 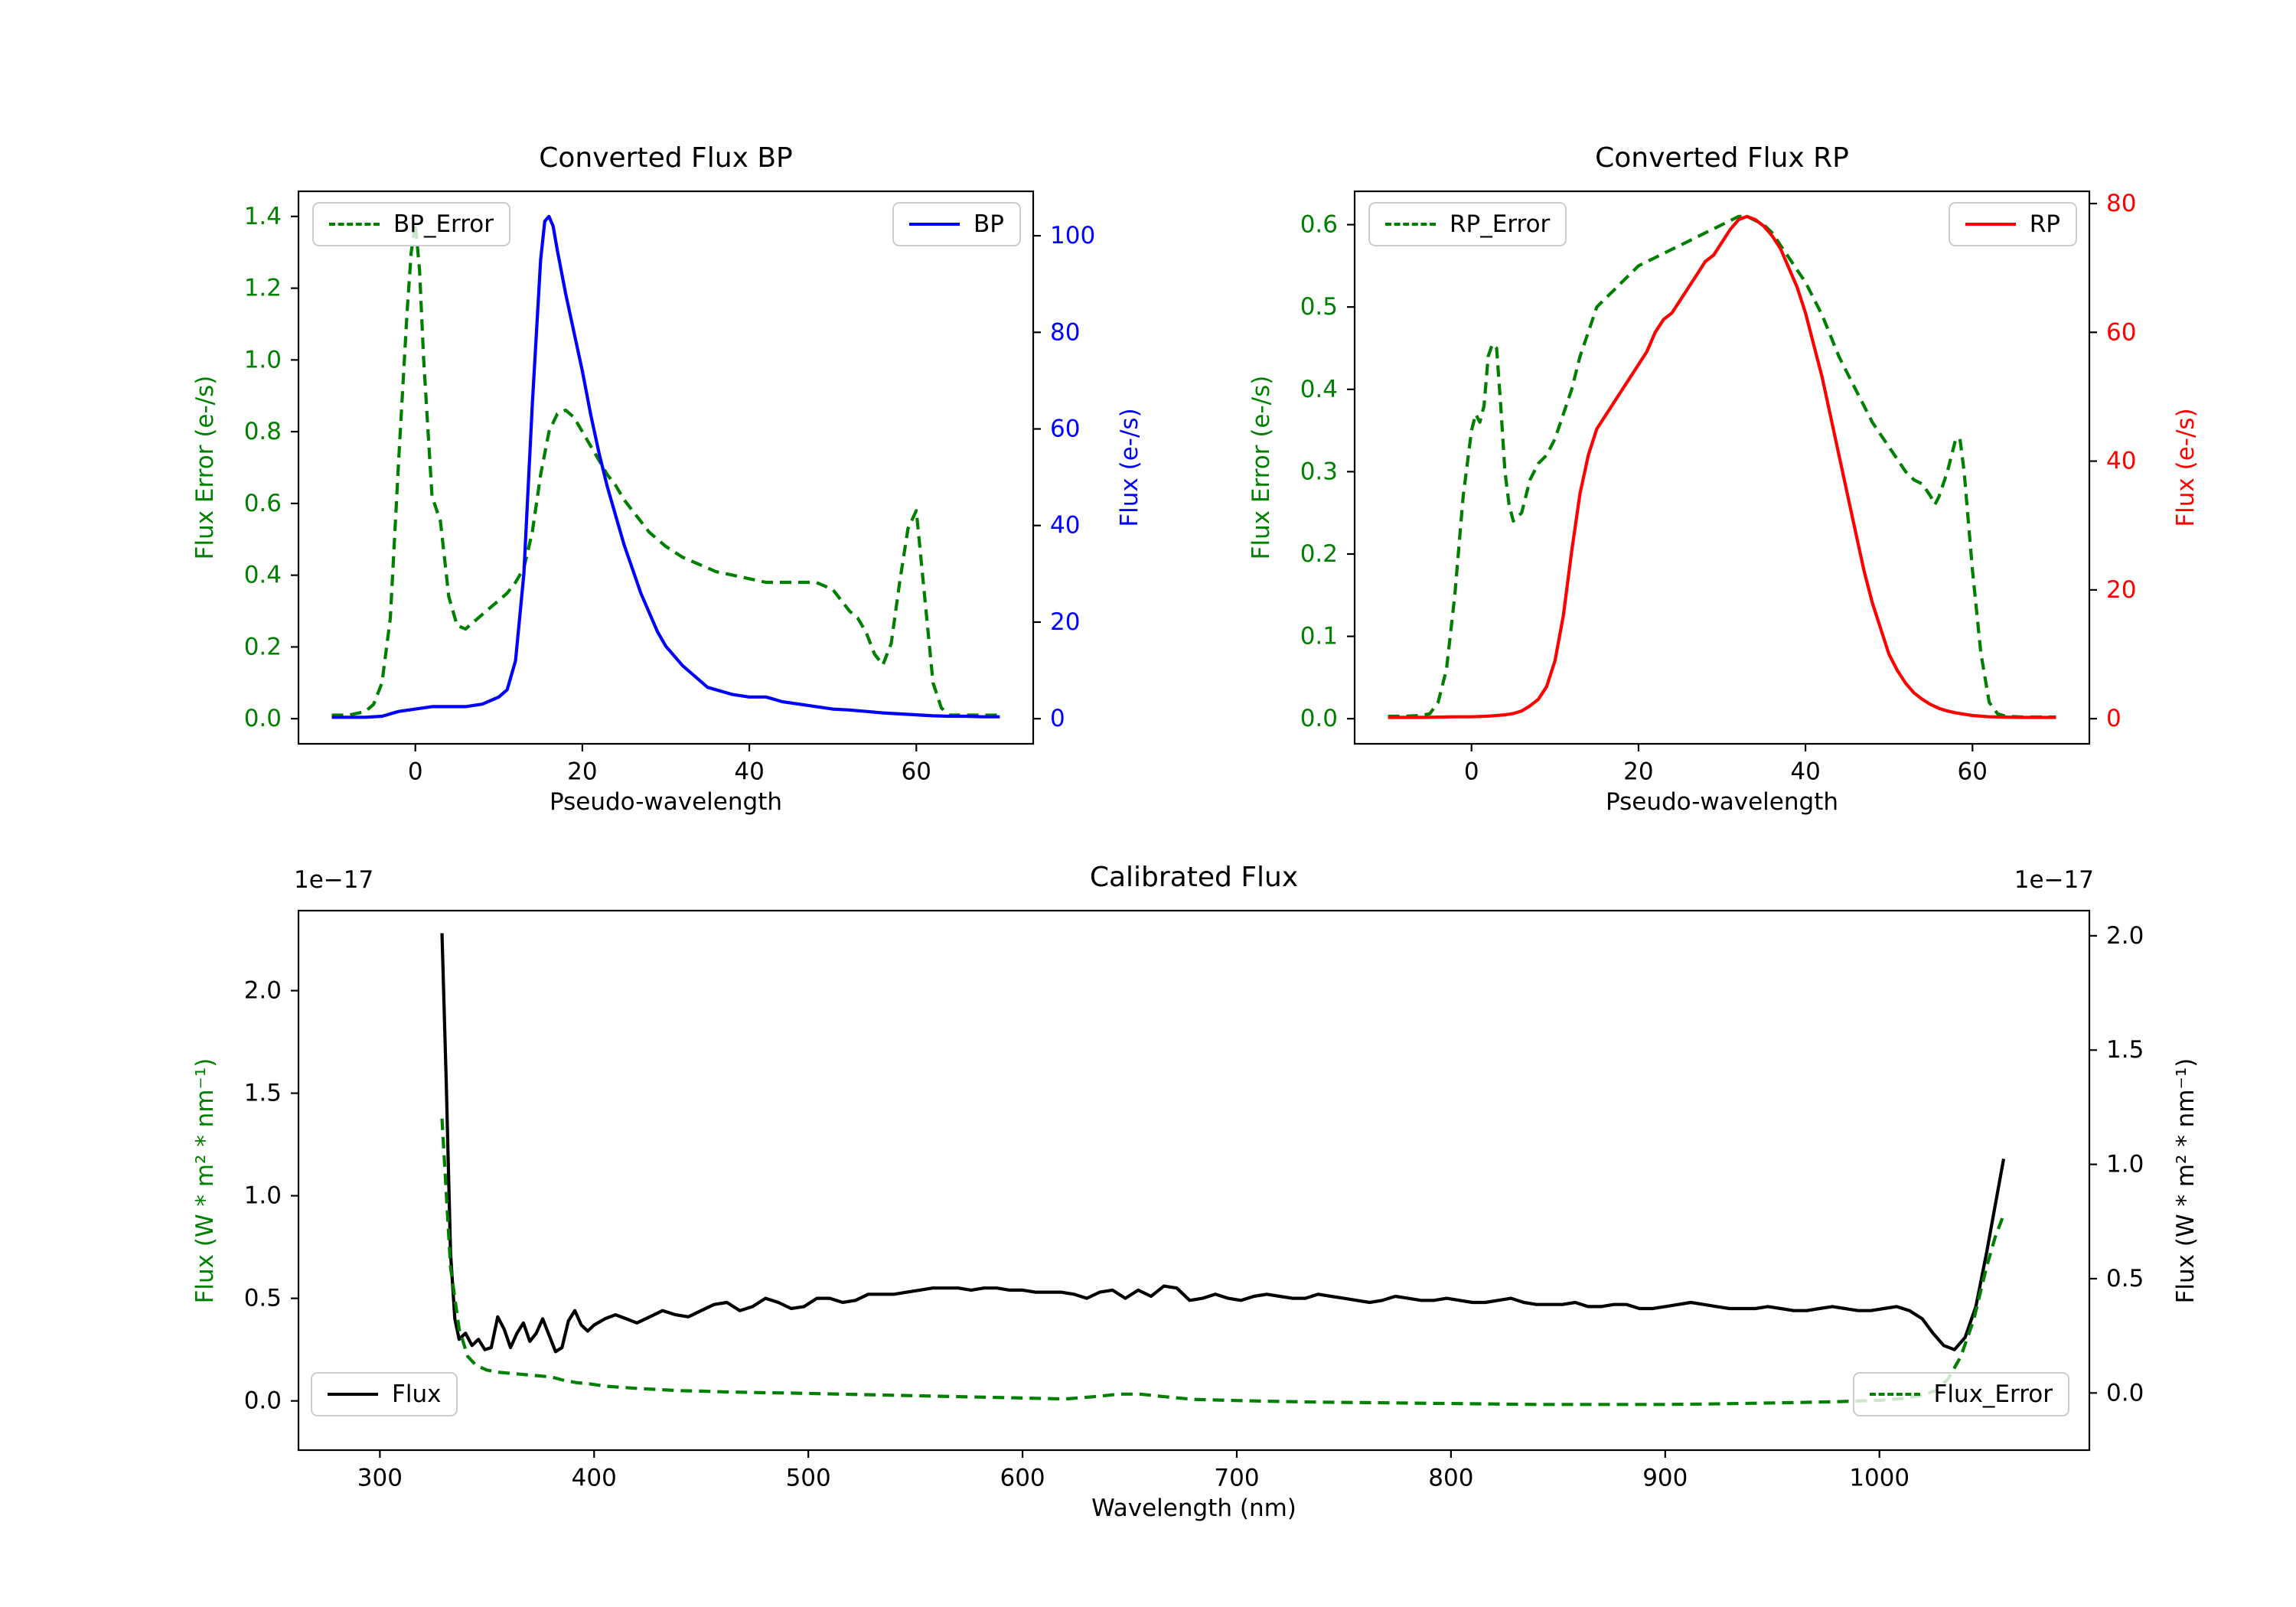 What do you see at coordinates (666, 158) in the screenshot?
I see `bp-chart-title: Converted Flux BP` at bounding box center [666, 158].